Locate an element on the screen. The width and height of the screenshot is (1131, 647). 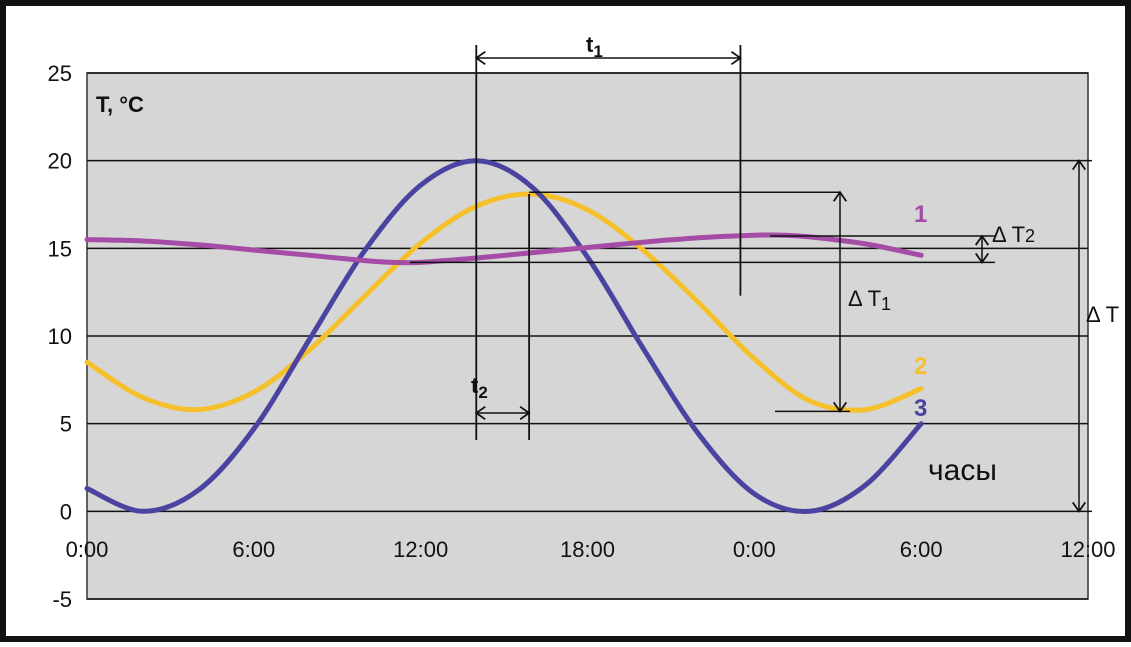
y-tick-label-5: 0 is located at coordinates (66, 511).